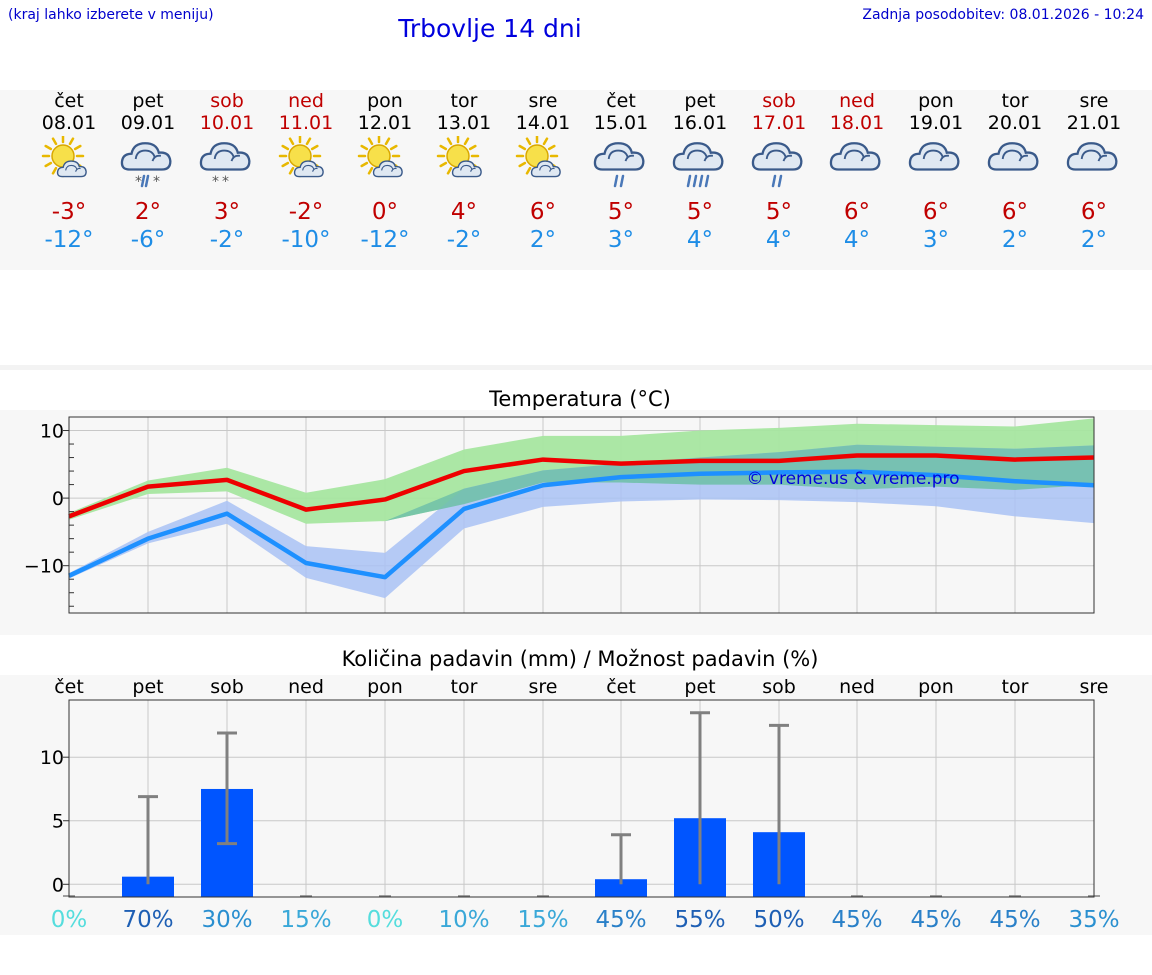 This screenshot has height=975, width=1152. I want to click on day-column: ned 11.01 -2° -10°, so click(306, 172).